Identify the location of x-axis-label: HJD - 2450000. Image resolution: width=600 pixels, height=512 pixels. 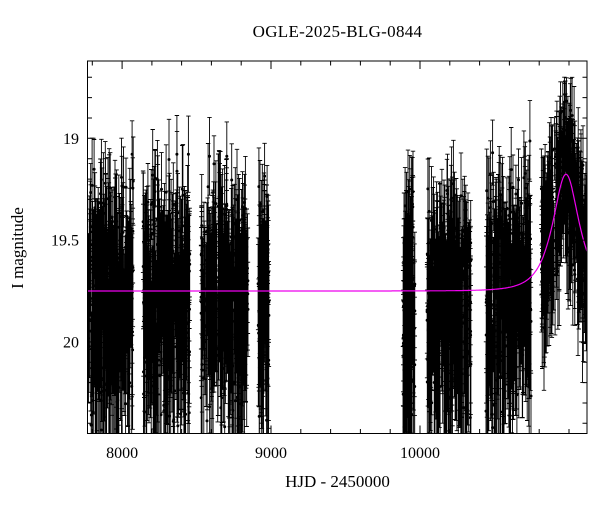
(337, 481).